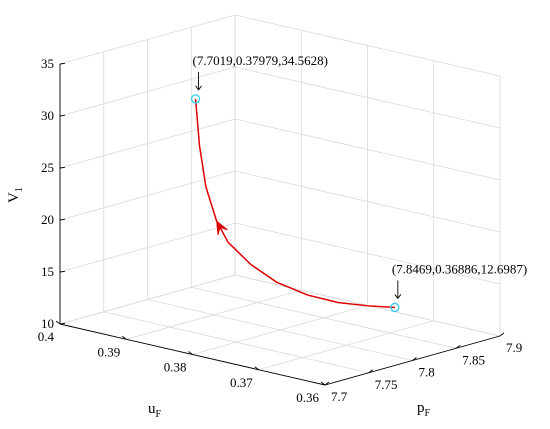 The width and height of the screenshot is (550, 429). I want to click on y-axis-label: uF, so click(155, 410).